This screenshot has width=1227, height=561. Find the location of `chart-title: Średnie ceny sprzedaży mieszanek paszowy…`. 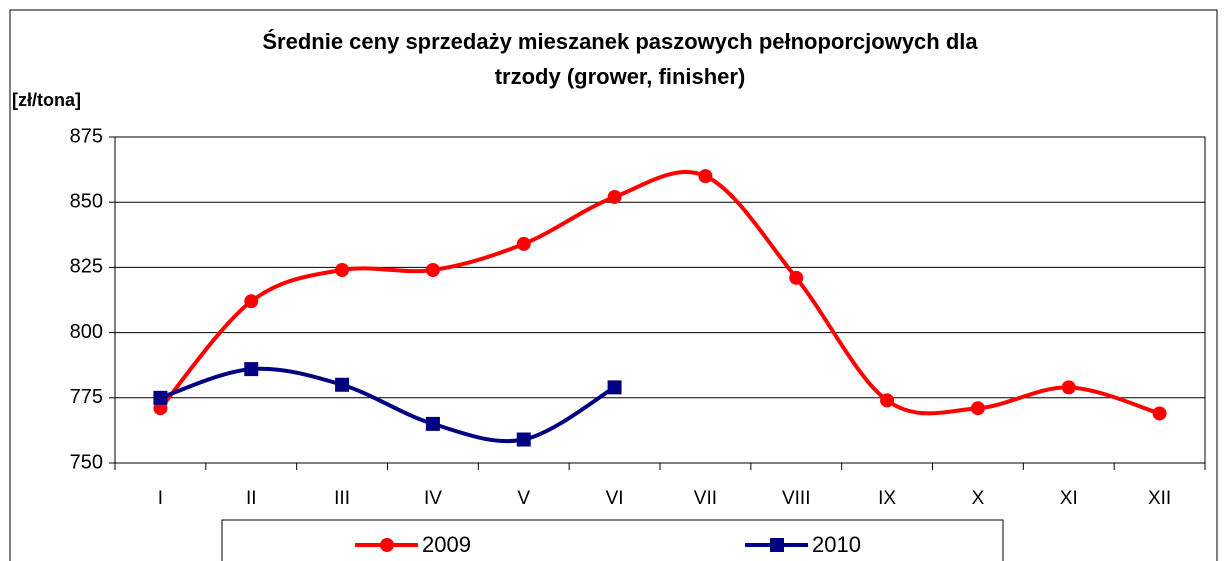

chart-title: Średnie ceny sprzedaży mieszanek paszowy… is located at coordinates (620, 41).